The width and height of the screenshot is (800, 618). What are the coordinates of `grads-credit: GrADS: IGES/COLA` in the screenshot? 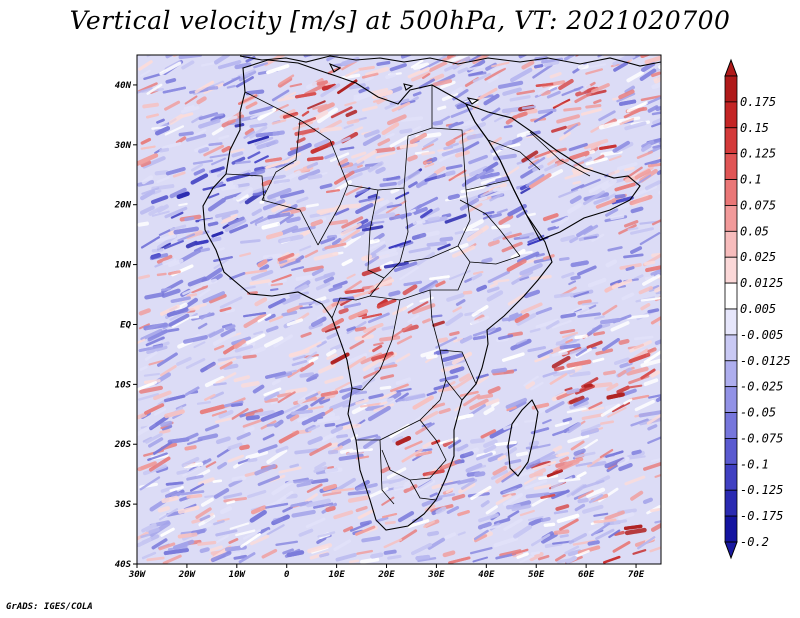 It's located at (49, 607).